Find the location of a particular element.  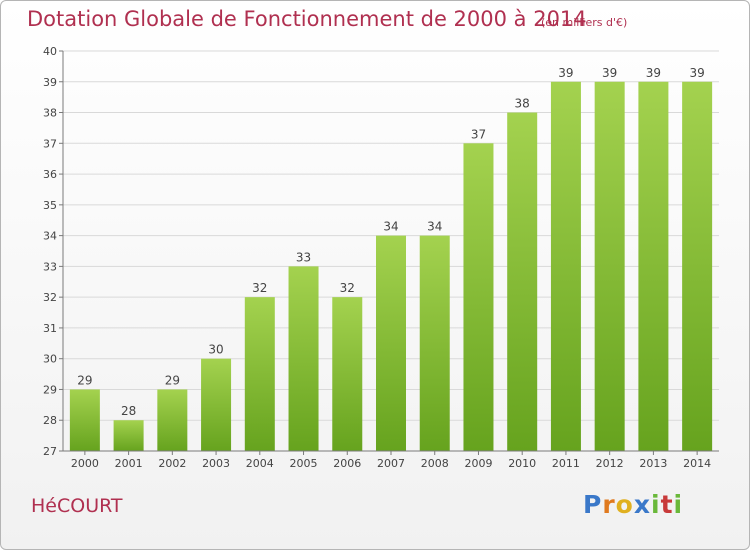

bar-value-label: 38 is located at coordinates (522, 104).